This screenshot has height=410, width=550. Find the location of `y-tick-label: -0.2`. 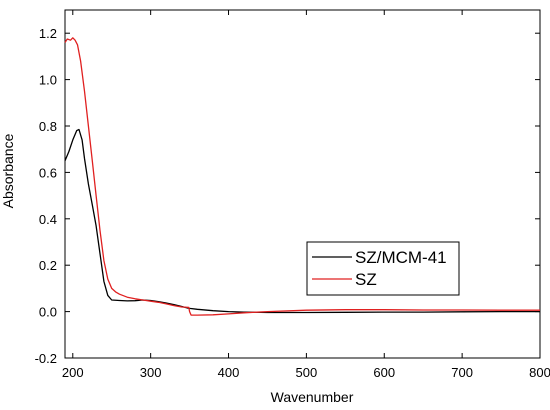

y-tick-label: -0.2 is located at coordinates (46, 358).